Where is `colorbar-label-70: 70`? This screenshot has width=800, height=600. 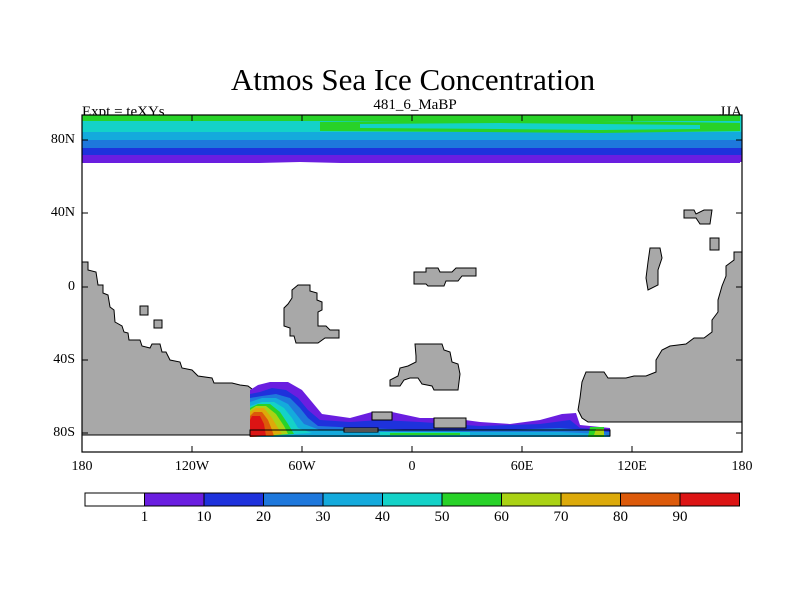 colorbar-label-70: 70 is located at coordinates (561, 517).